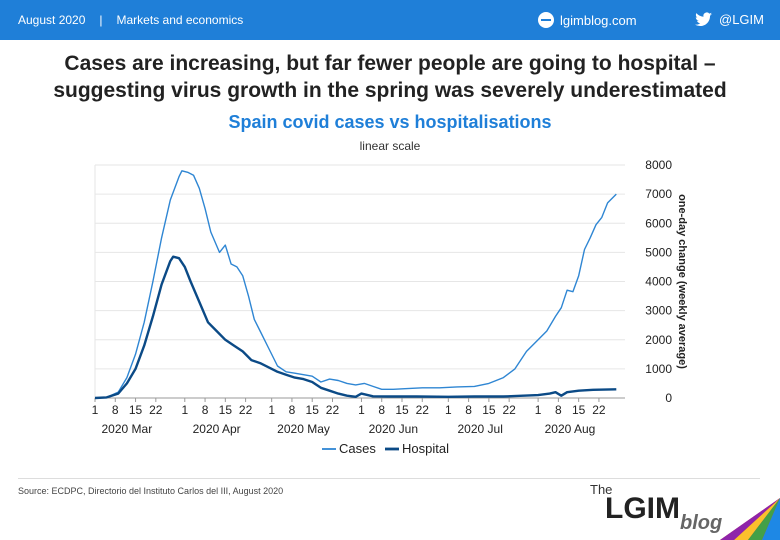 The height and width of the screenshot is (540, 780). What do you see at coordinates (393, 429) in the screenshot?
I see `x-month-label: 2020 Jun` at bounding box center [393, 429].